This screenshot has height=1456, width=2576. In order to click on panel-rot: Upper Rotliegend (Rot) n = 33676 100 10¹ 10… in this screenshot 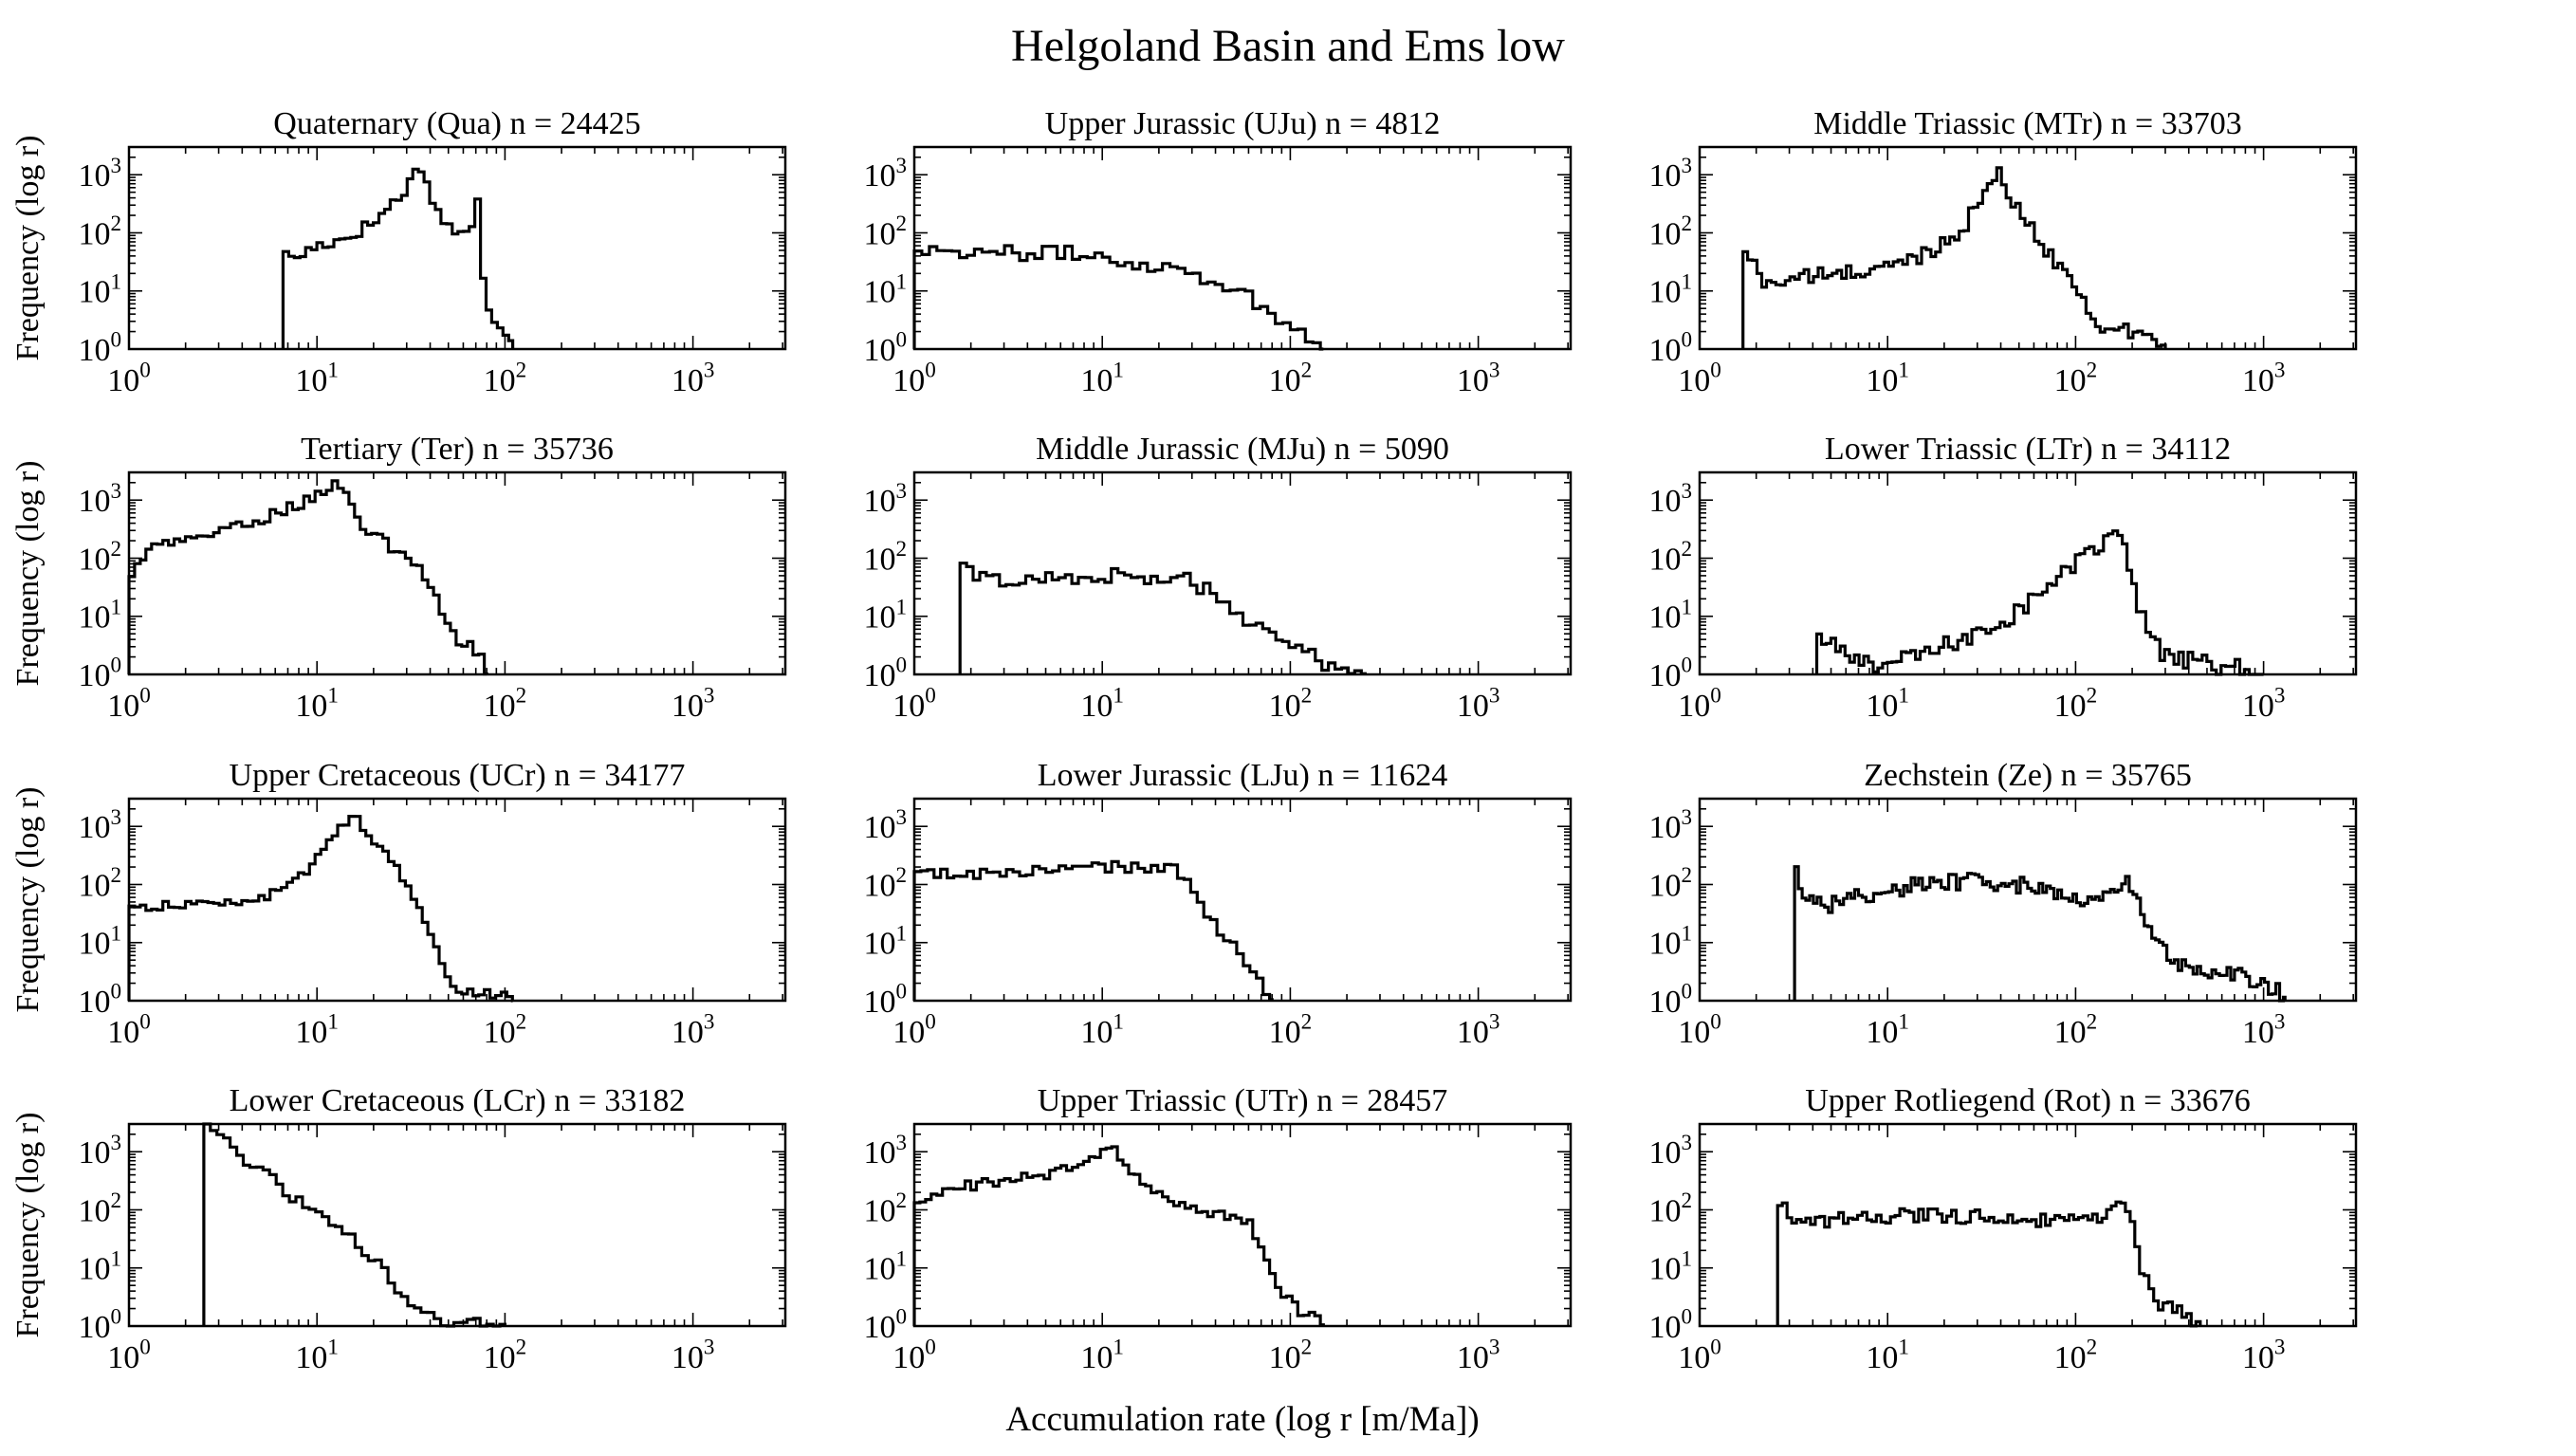, I will do `click(2003, 1229)`.